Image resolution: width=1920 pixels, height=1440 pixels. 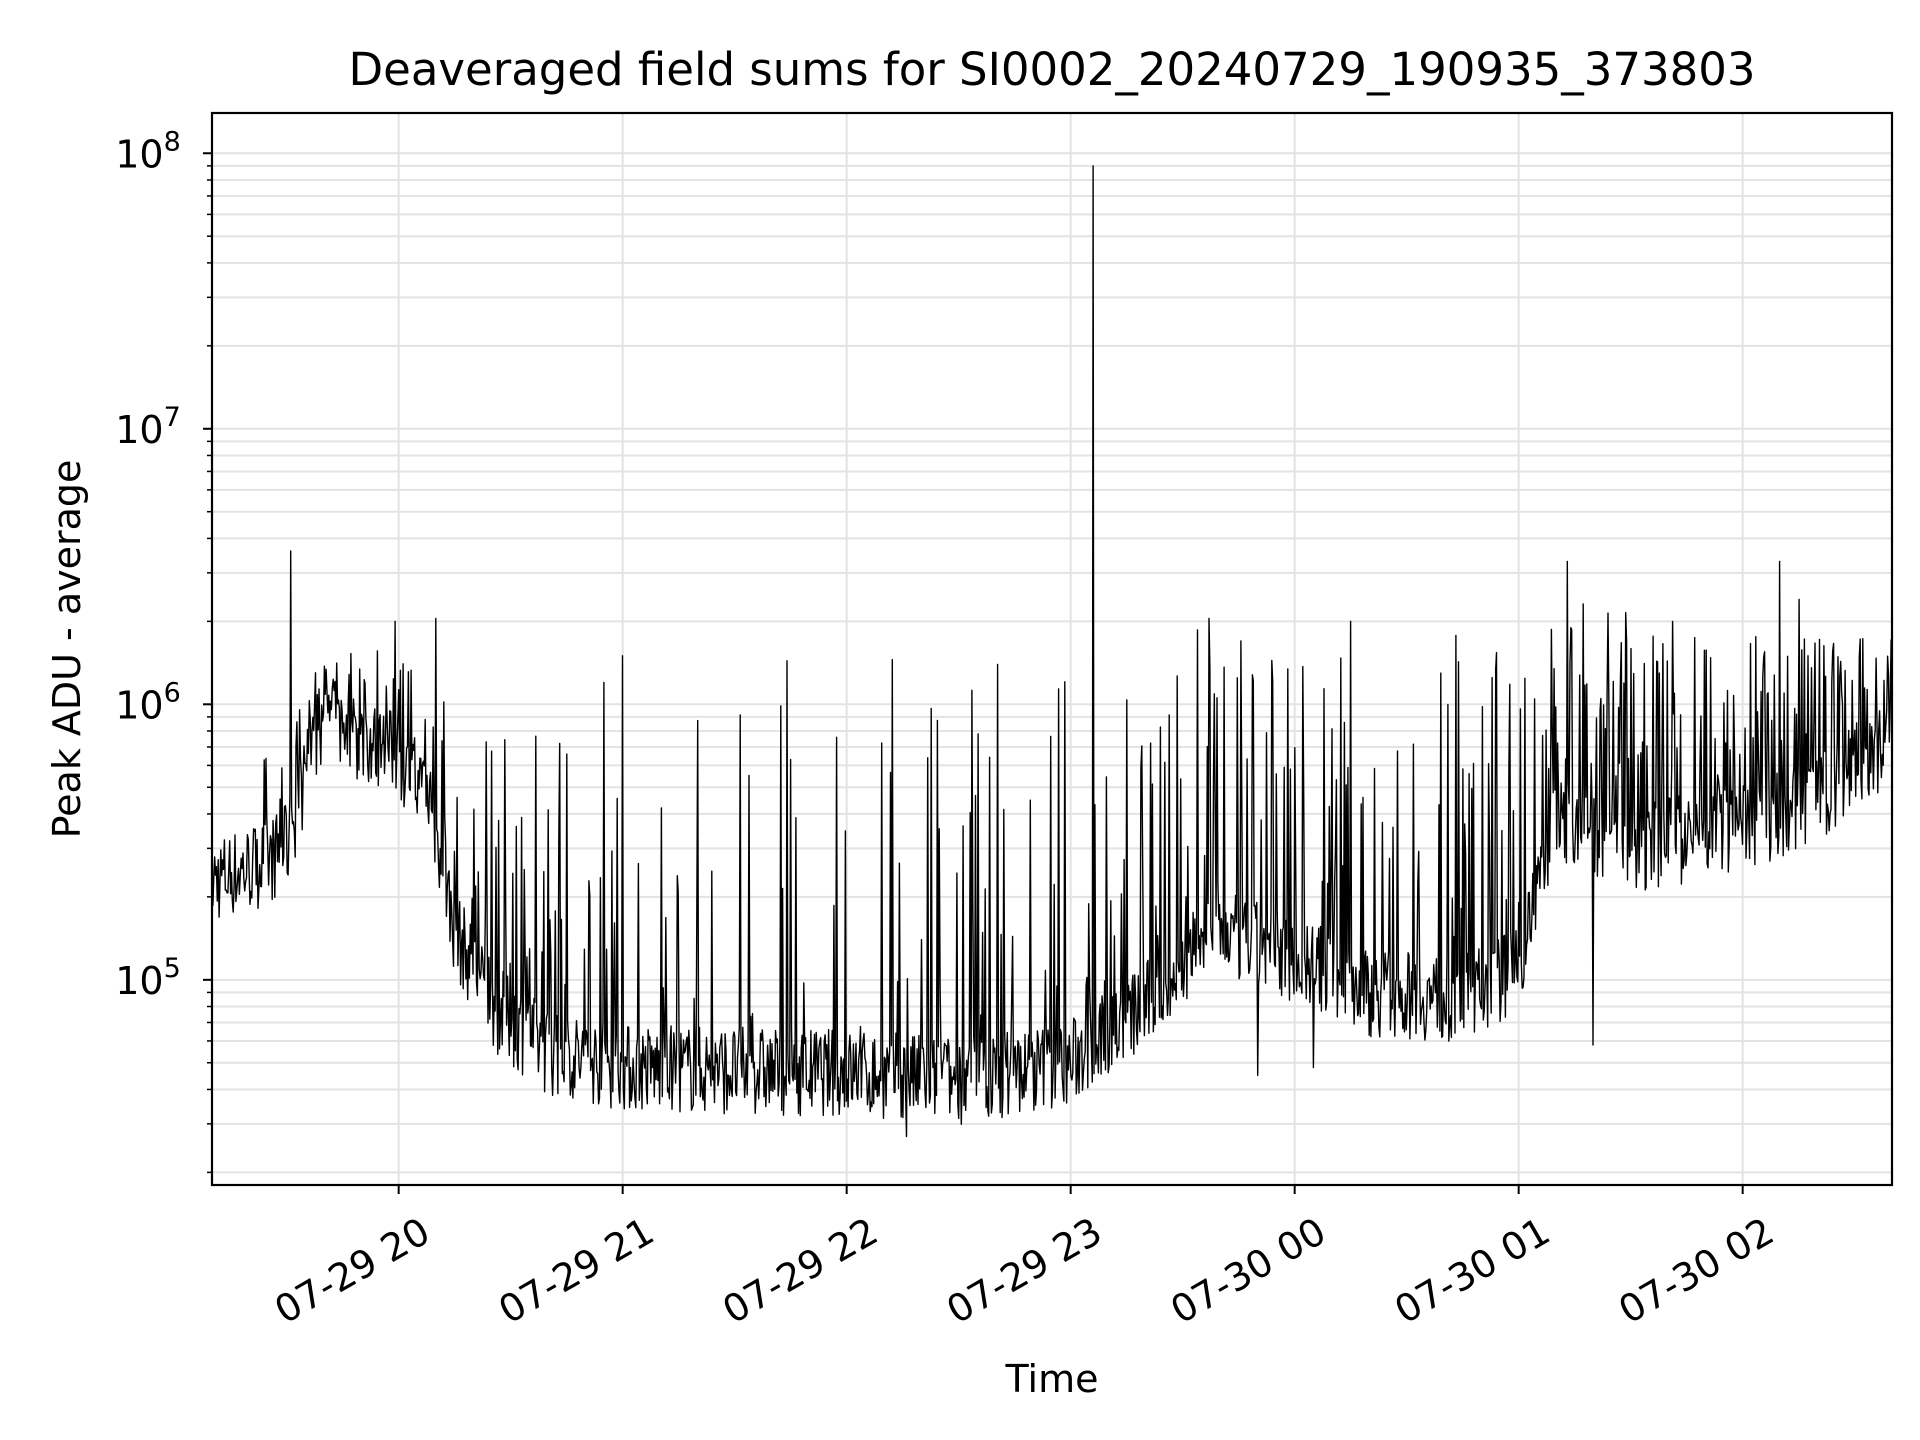 I want to click on x-tick-label: 07-30 00, so click(x=1248, y=1271).